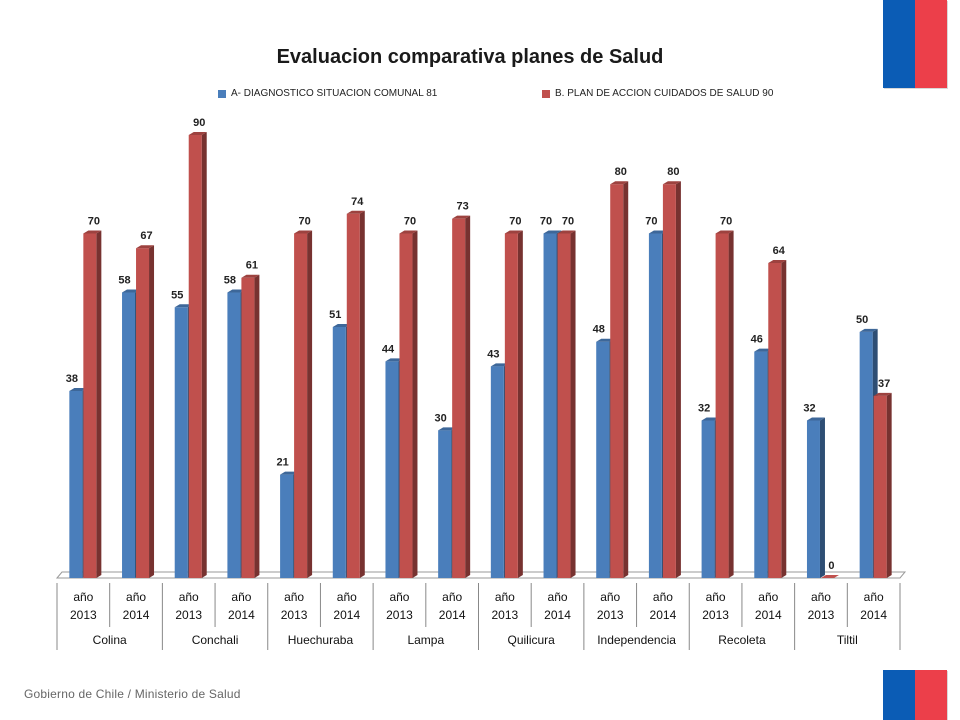 Image resolution: width=960 pixels, height=720 pixels. I want to click on data-label-series-b-12: 70, so click(726, 221).